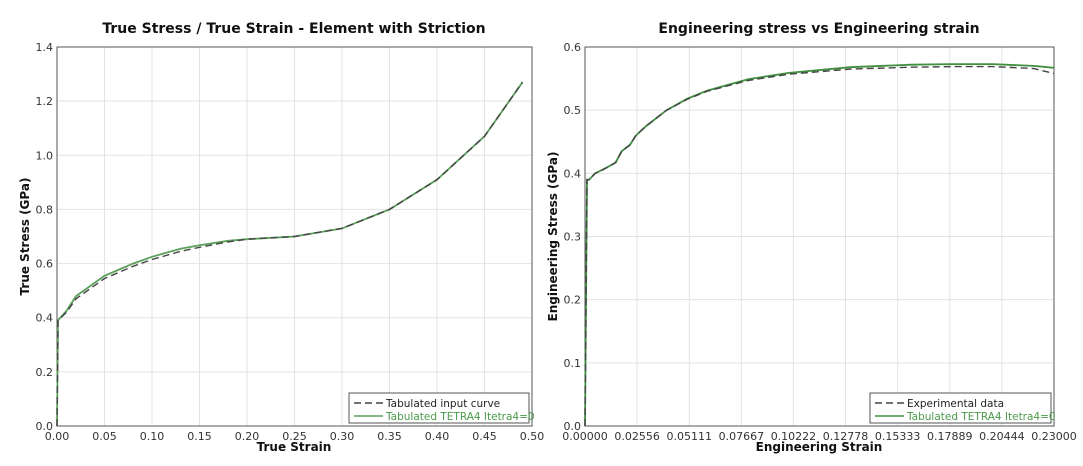 The image size is (1083, 466). What do you see at coordinates (573, 363) in the screenshot?
I see `y-tick-label: 0.1` at bounding box center [573, 363].